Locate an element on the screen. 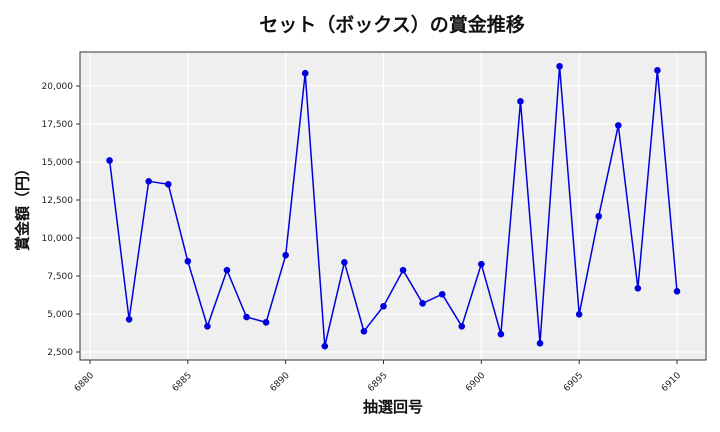  y-tick-label: 12,500 is located at coordinates (58, 201).